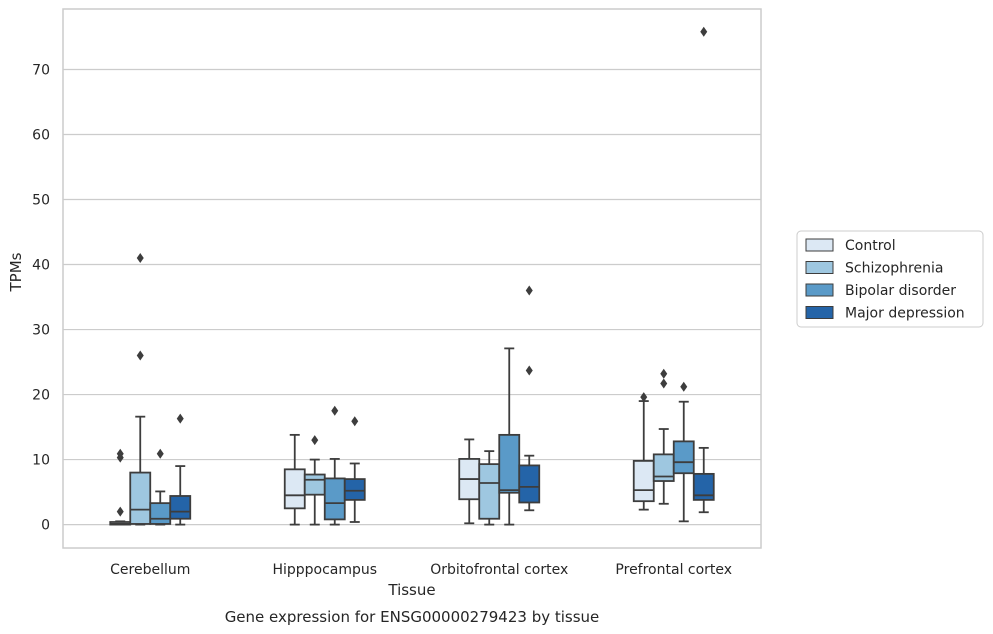 Image resolution: width=993 pixels, height=634 pixels. What do you see at coordinates (499, 570) in the screenshot?
I see `x-tick-label: Orbitofrontal cortex` at bounding box center [499, 570].